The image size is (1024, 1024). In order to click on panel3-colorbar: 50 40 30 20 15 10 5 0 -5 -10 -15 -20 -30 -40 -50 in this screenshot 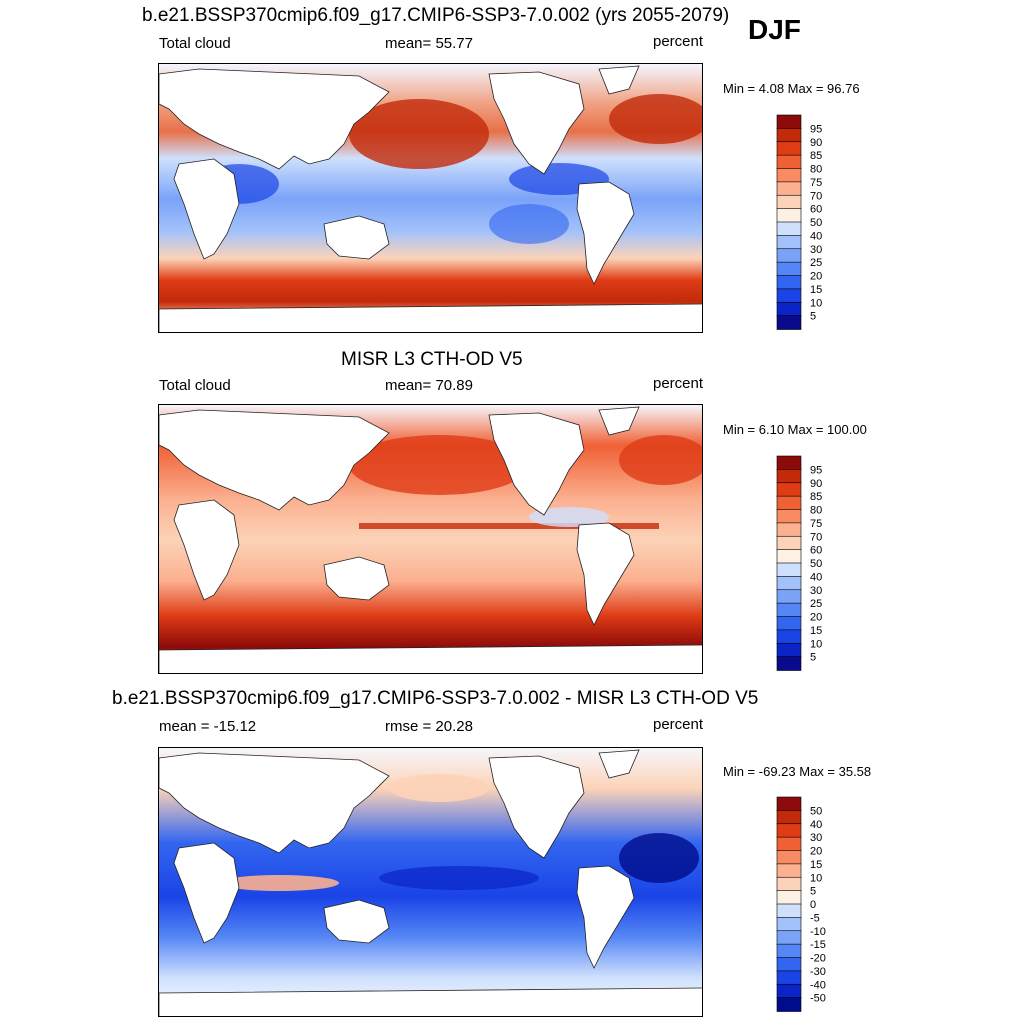, I will do `click(801, 904)`.